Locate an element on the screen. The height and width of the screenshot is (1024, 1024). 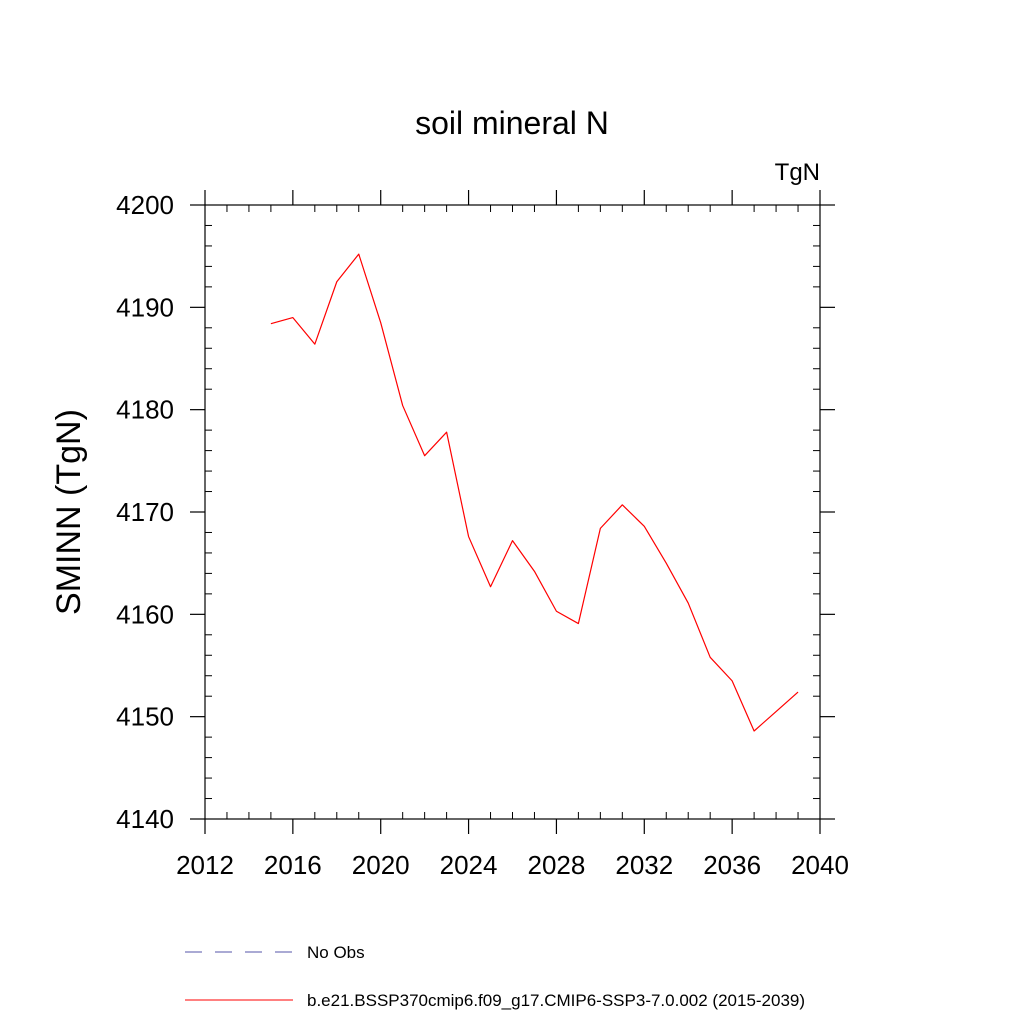
x-tick-label: 2032 is located at coordinates (644, 865).